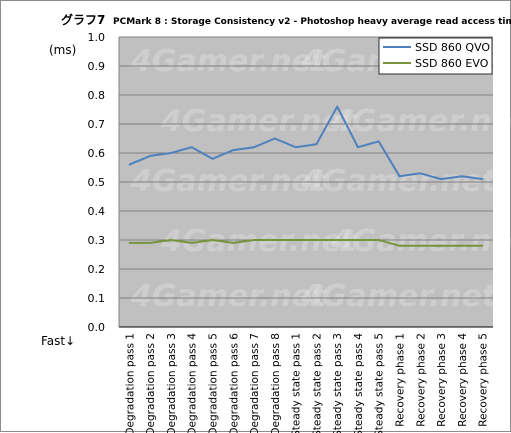 This screenshot has height=433, width=511. Describe the element at coordinates (58, 341) in the screenshot. I see `fast-annotation: Fast↓` at that location.